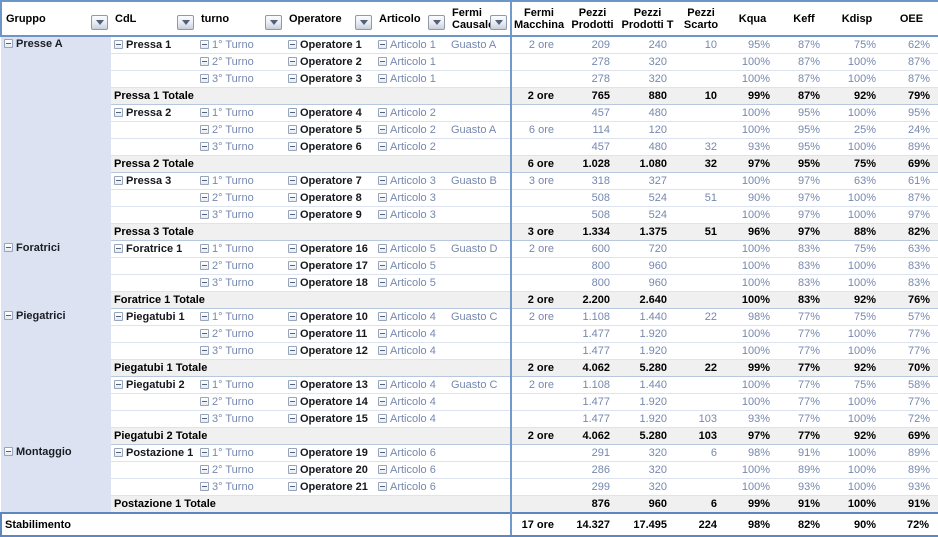  Describe the element at coordinates (330, 470) in the screenshot. I see `operatore-cell: Operatore 20` at that location.